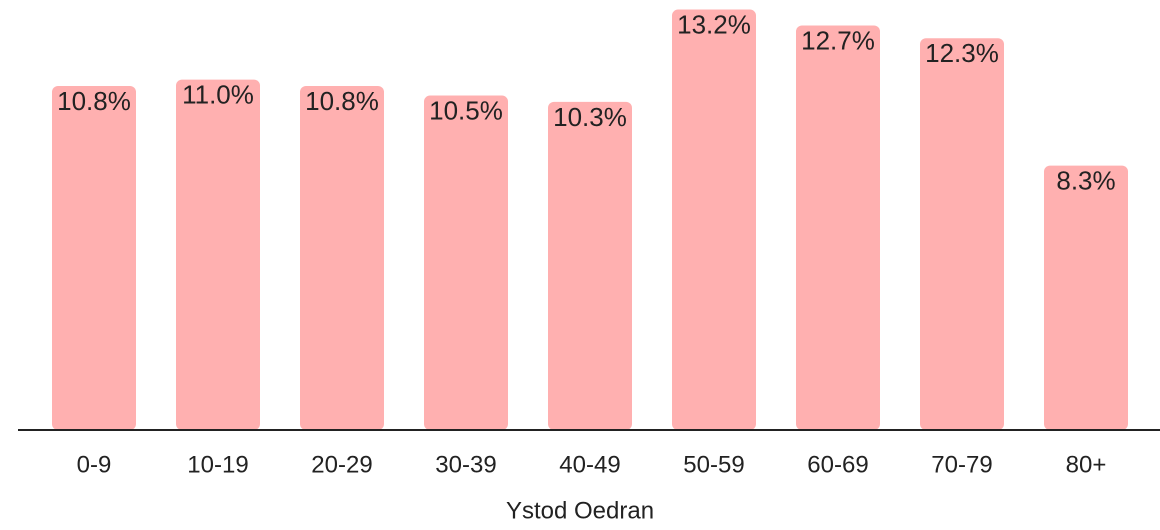 Image resolution: width=1160 pixels, height=530 pixels. I want to click on x-tick-label: 40-49, so click(589, 464).